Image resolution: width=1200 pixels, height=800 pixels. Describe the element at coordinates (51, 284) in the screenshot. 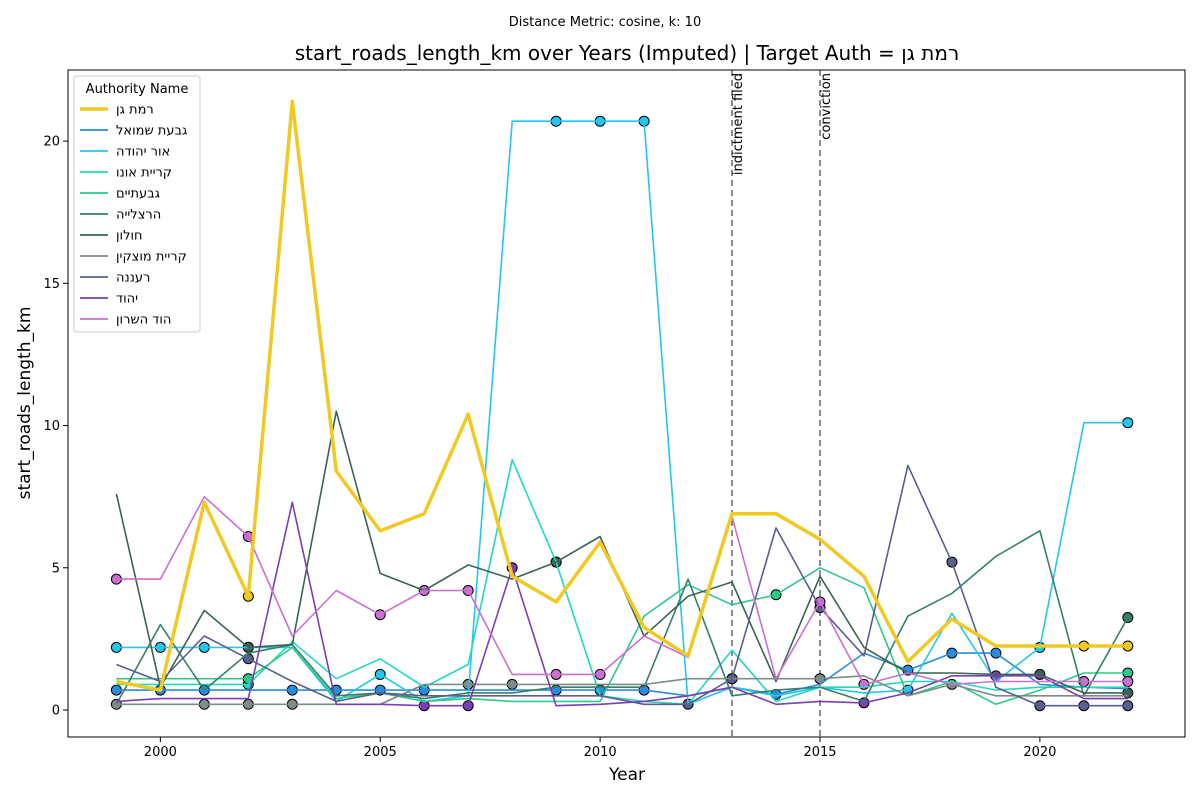

I see `y-tick-label: 15` at that location.